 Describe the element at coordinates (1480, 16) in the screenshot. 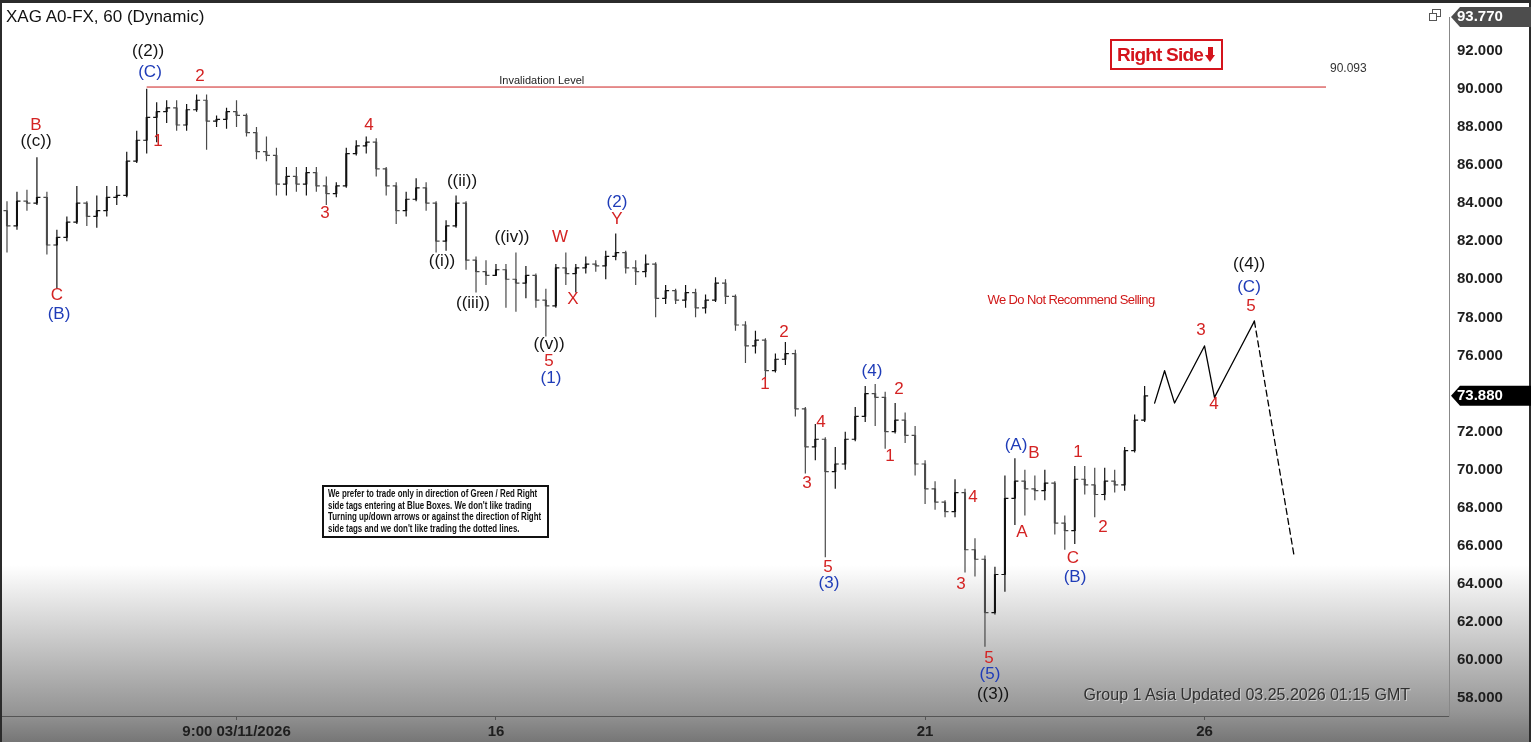

I see `y-tick-label: 93.770` at that location.